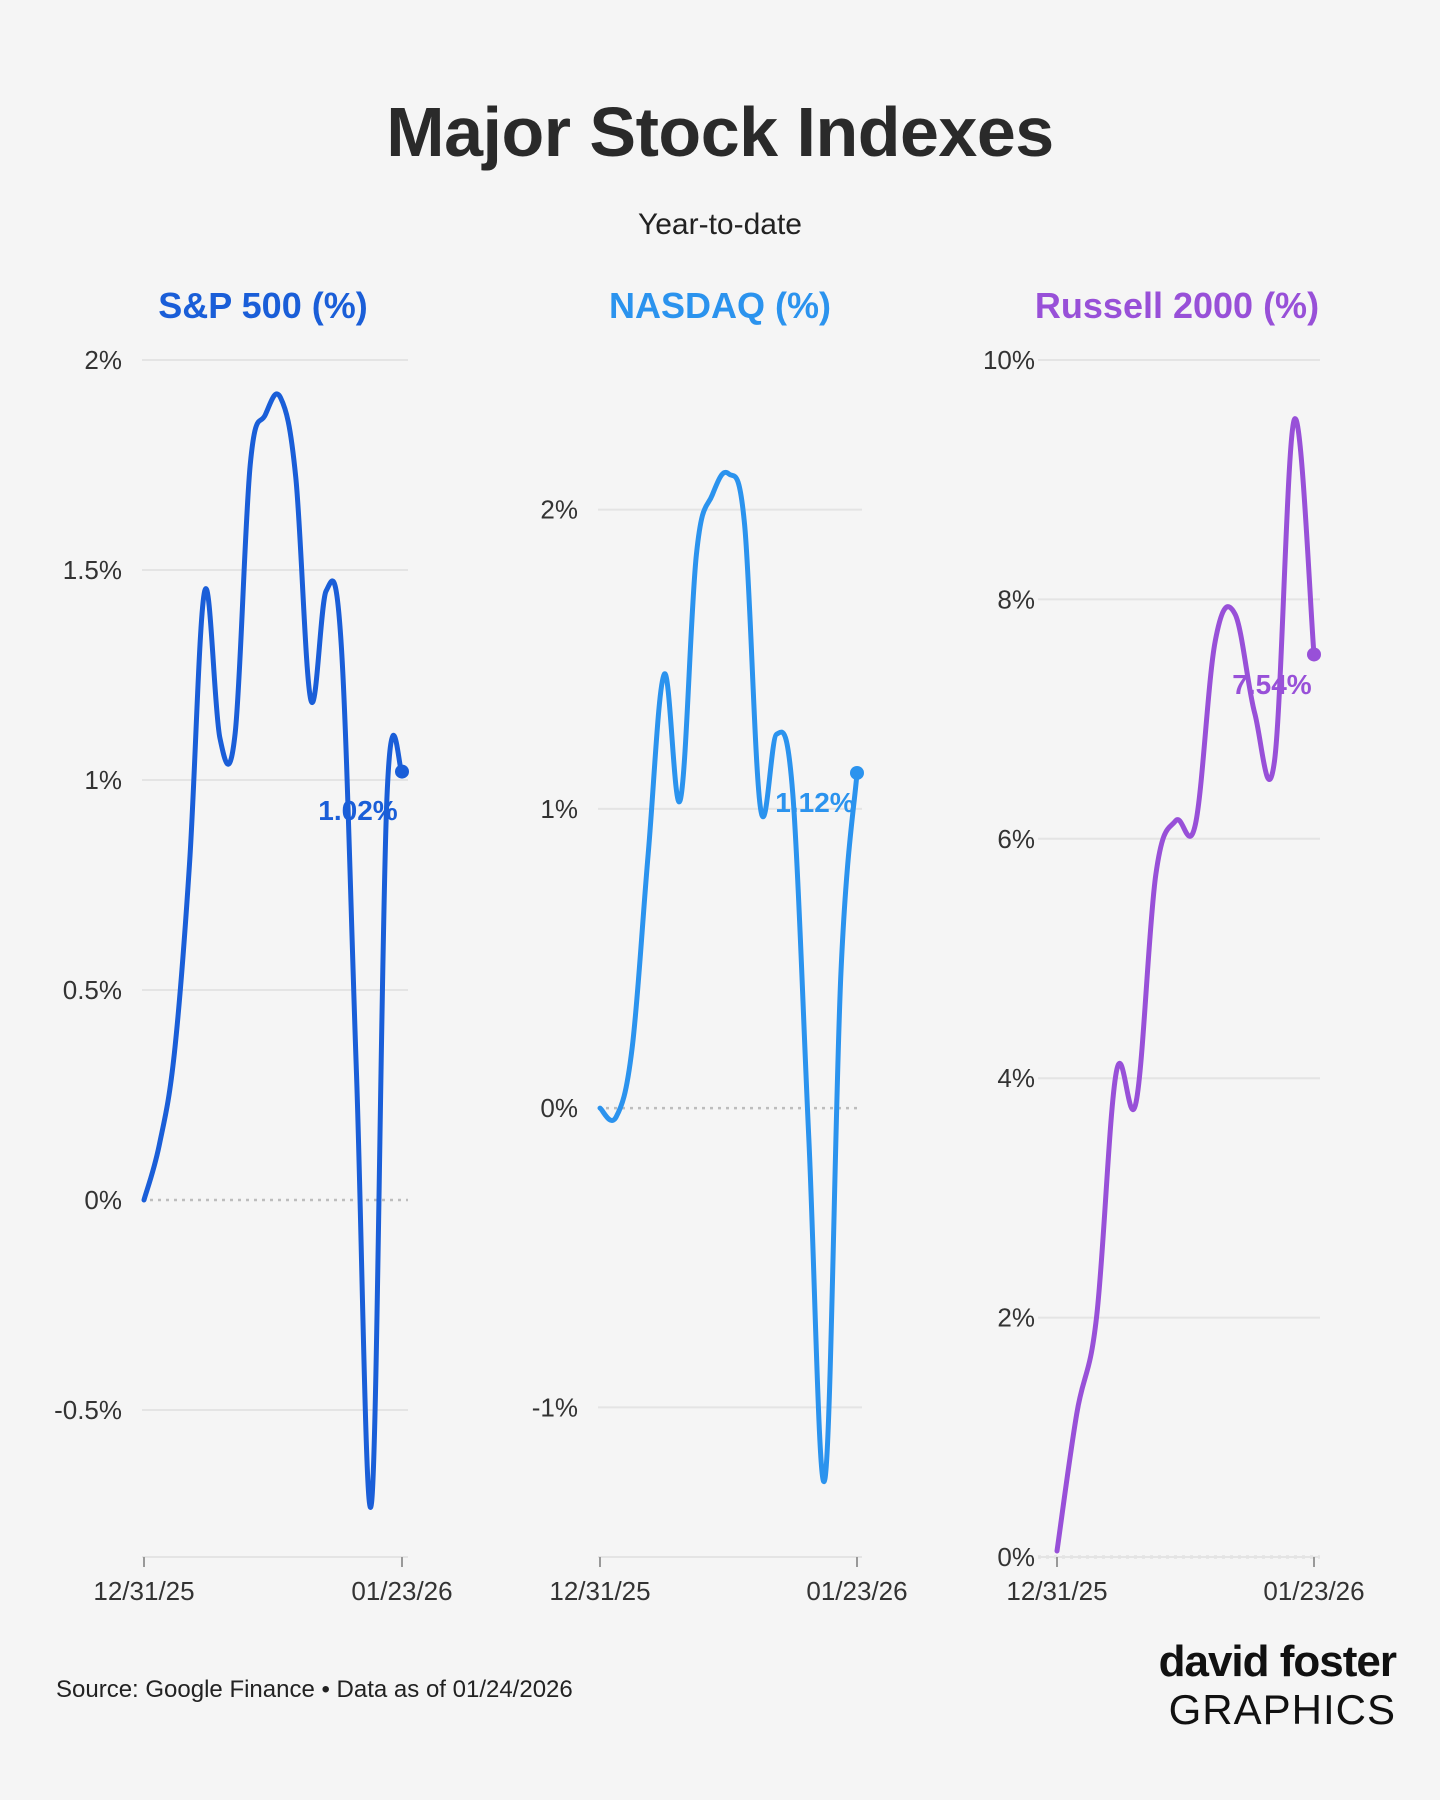  What do you see at coordinates (1016, 599) in the screenshot?
I see `y-tick-label: 8%` at bounding box center [1016, 599].